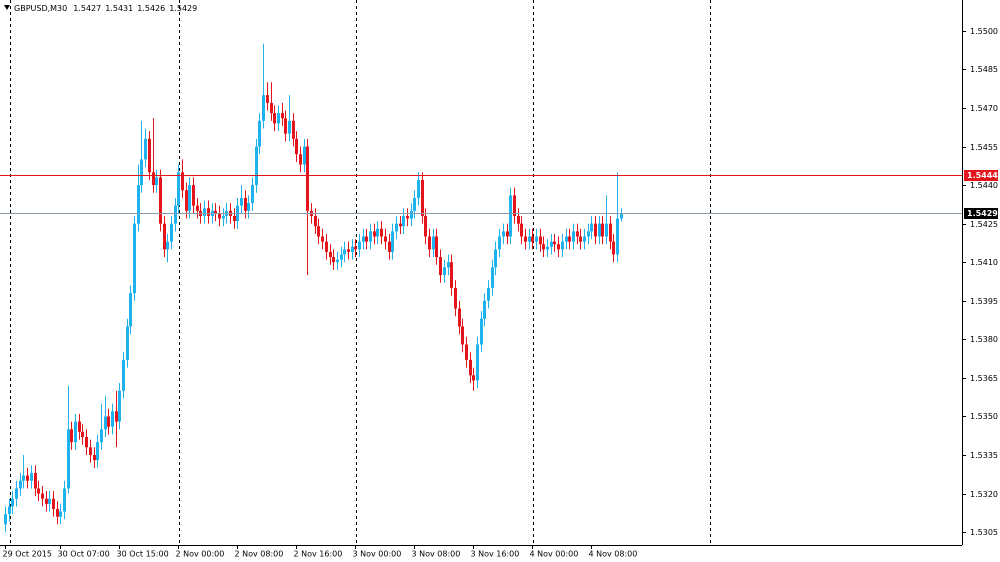  Describe the element at coordinates (981, 213) in the screenshot. I see `price-label-box` at that location.